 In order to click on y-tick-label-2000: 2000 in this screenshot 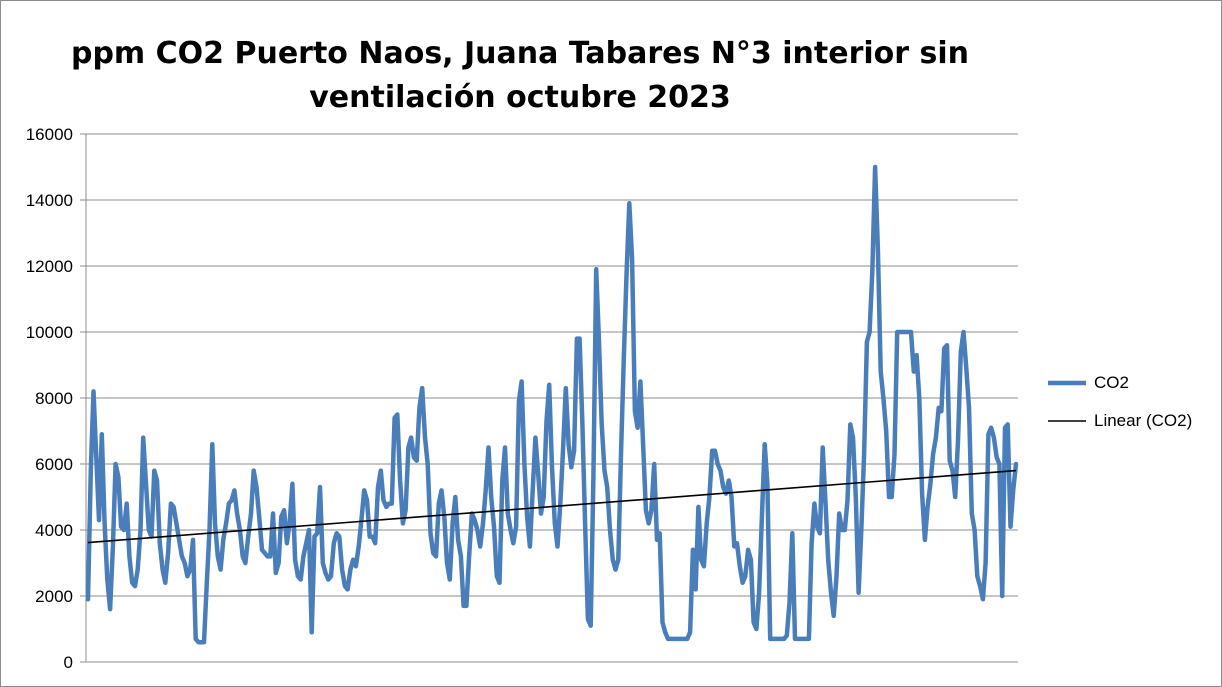, I will do `click(54, 596)`.